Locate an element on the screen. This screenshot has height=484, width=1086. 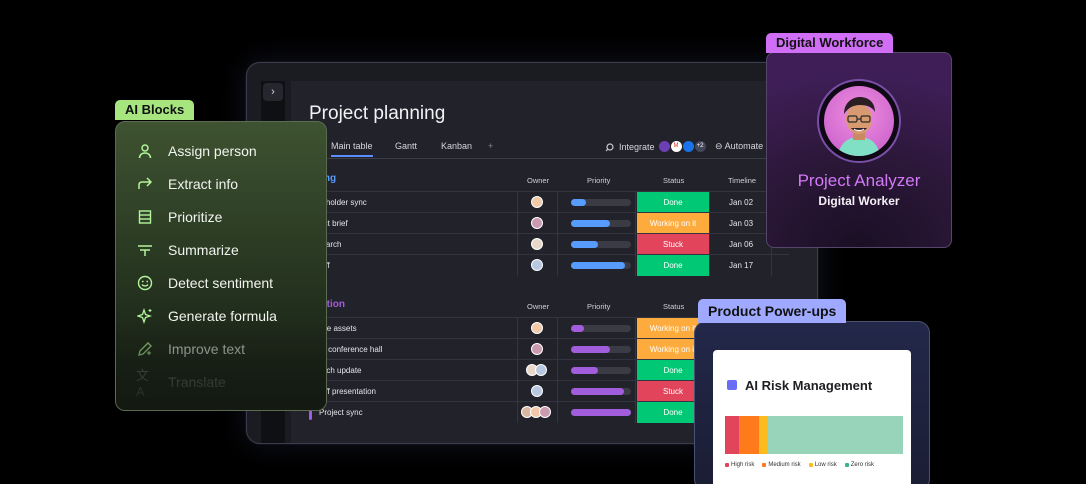
tab-main-table: Main table is located at coordinates (352, 149).